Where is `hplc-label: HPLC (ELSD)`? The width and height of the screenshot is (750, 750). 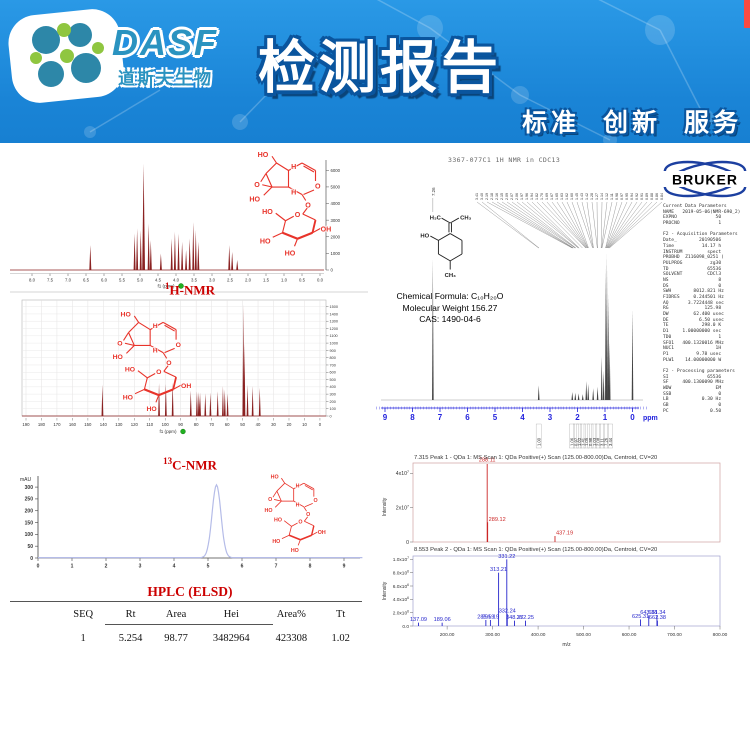 hplc-label: HPLC (ELSD) is located at coordinates (190, 592).